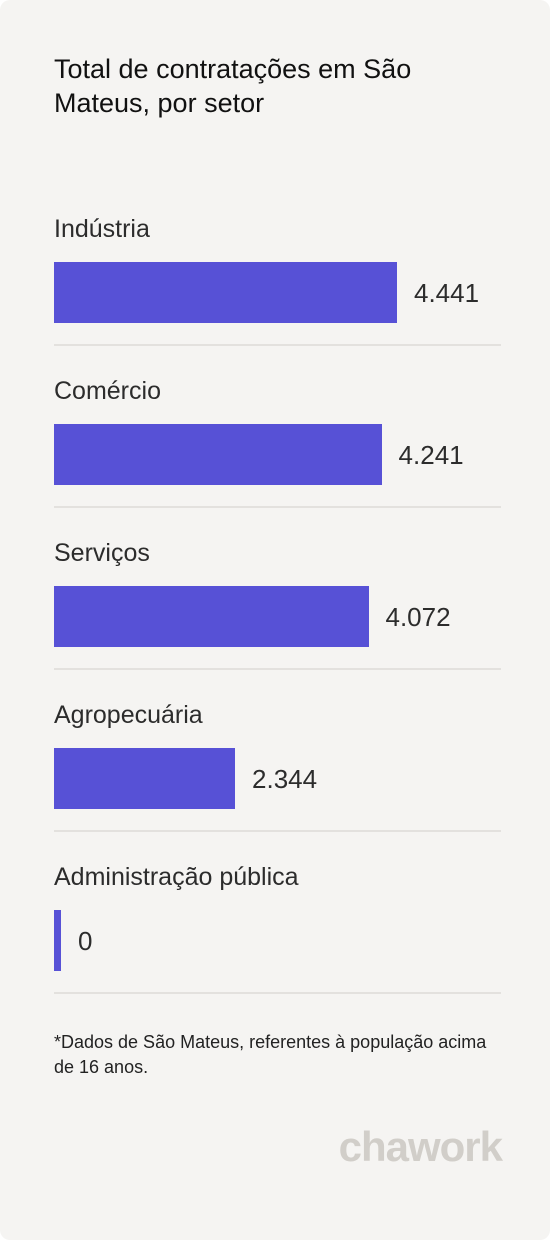 The height and width of the screenshot is (1240, 550). What do you see at coordinates (447, 293) in the screenshot?
I see `value-label: 4.441` at bounding box center [447, 293].